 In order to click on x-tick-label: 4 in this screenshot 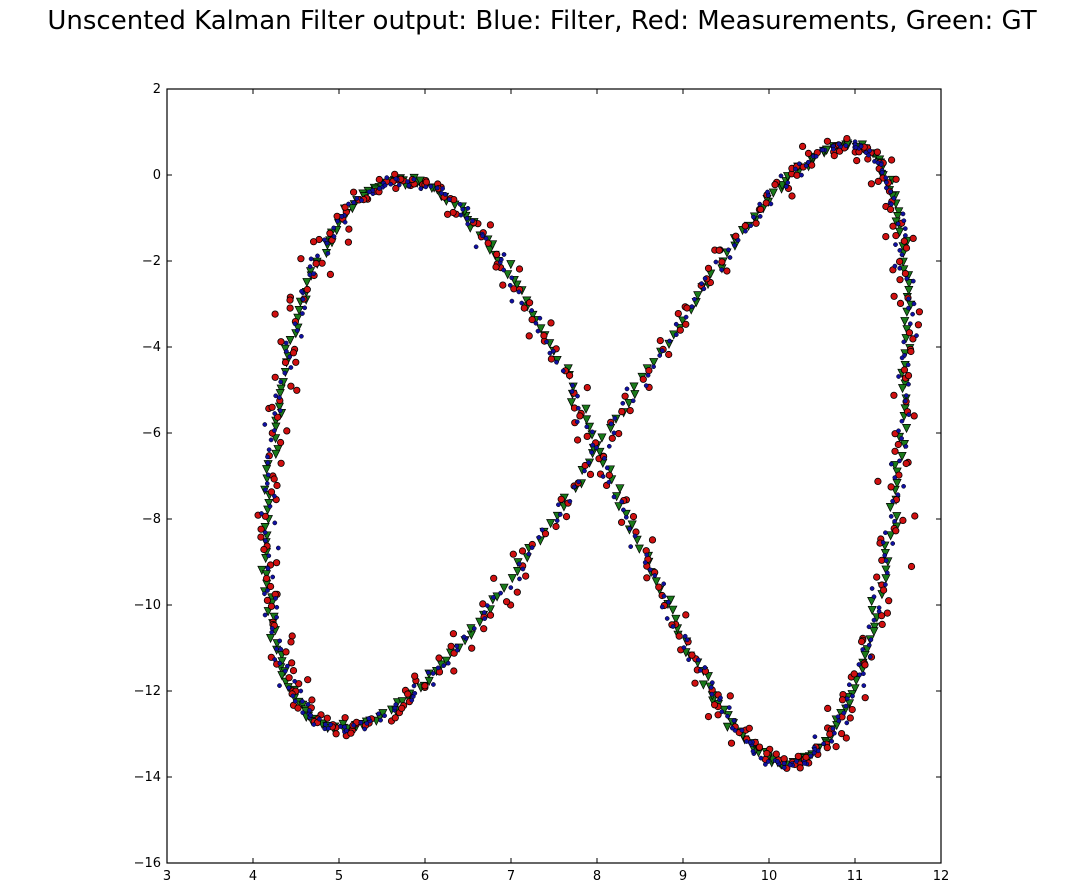, I will do `click(253, 876)`.